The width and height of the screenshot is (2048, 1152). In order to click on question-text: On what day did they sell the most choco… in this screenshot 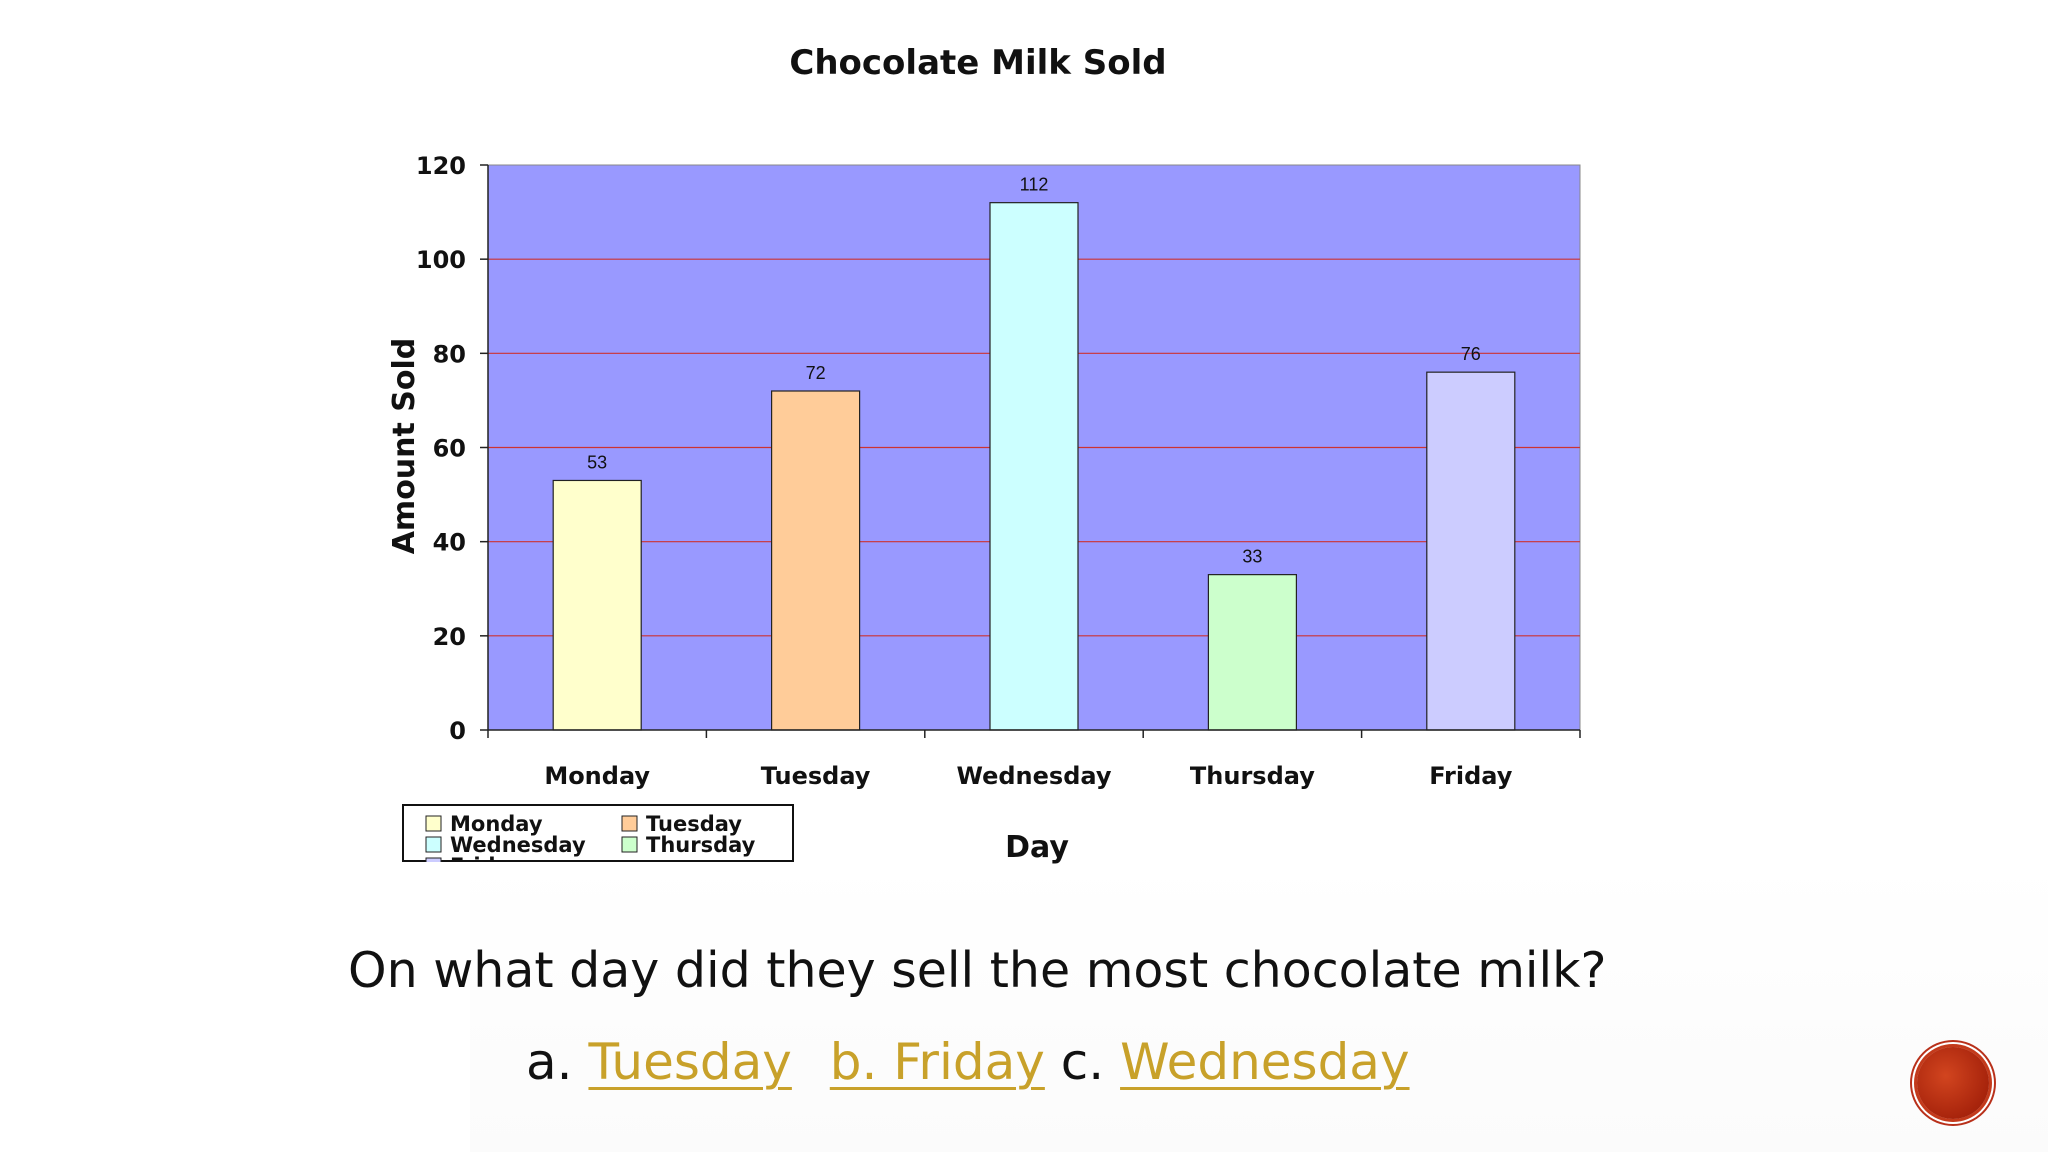, I will do `click(977, 970)`.